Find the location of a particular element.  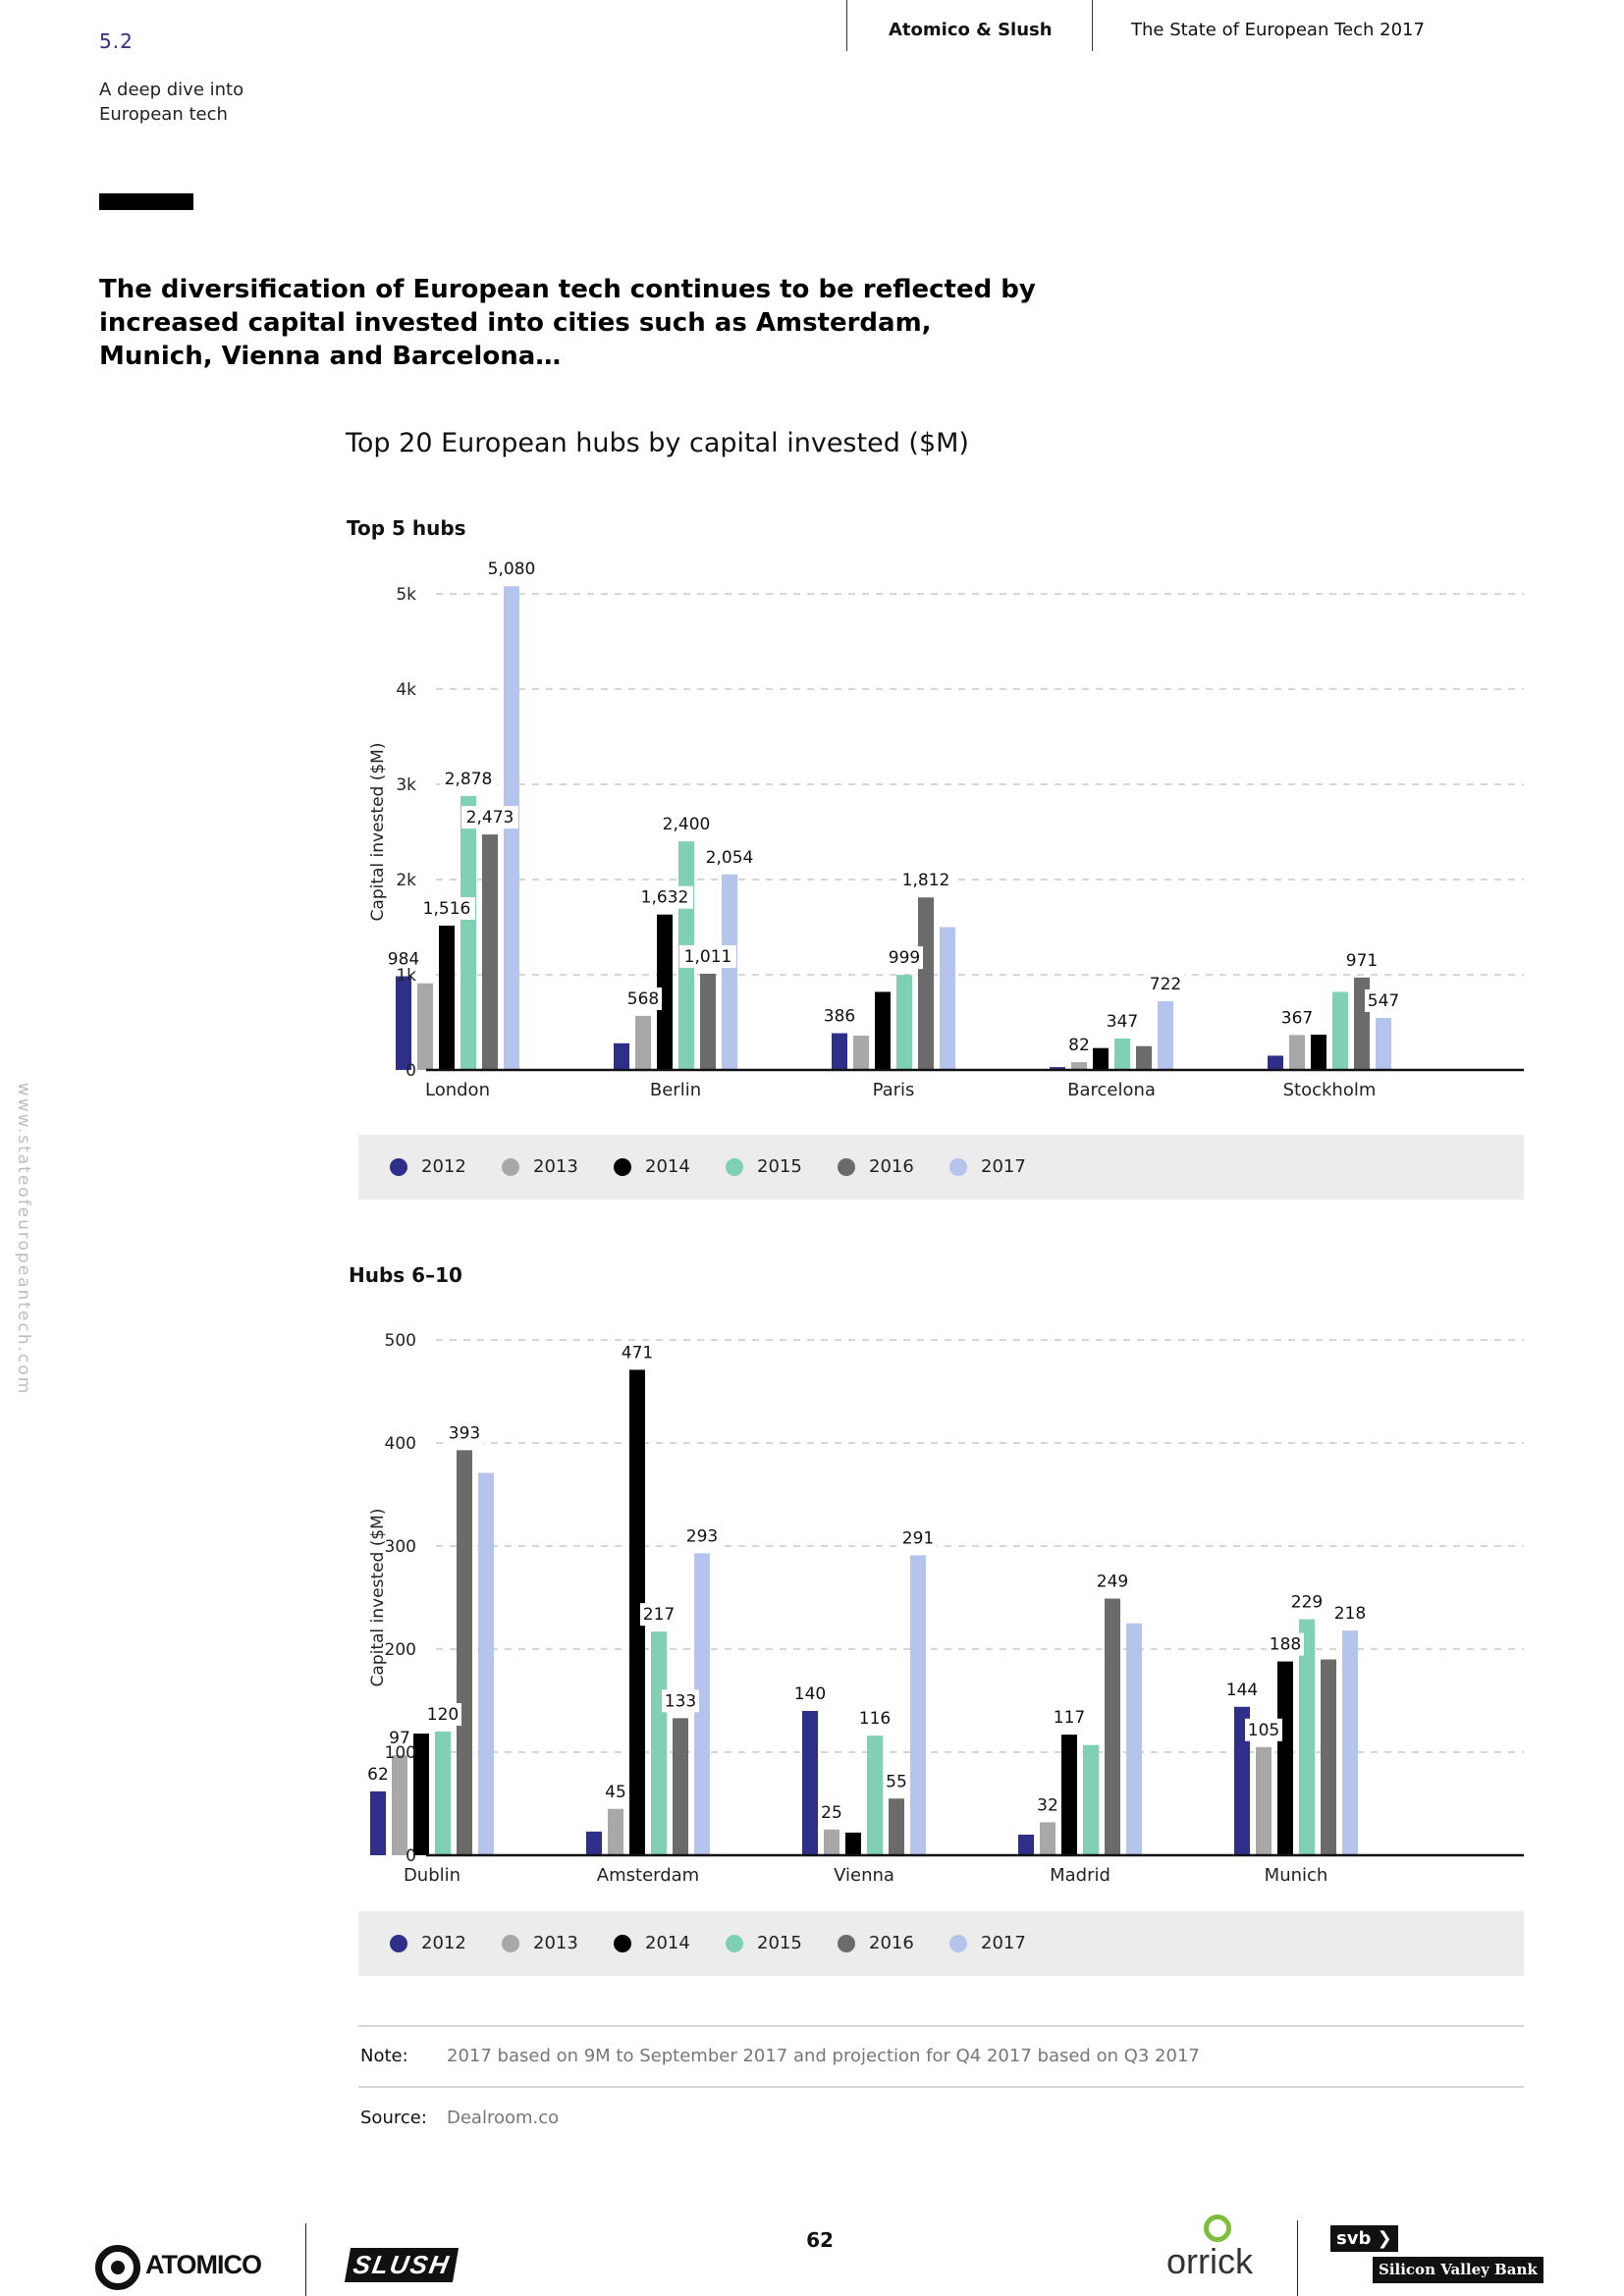

data-label-vienna-2016: 55 is located at coordinates (896, 1781).